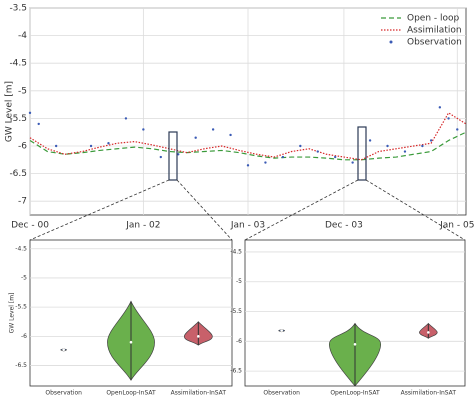 The width and height of the screenshot is (474, 410). I want to click on legend-label: Observation, so click(434, 43).